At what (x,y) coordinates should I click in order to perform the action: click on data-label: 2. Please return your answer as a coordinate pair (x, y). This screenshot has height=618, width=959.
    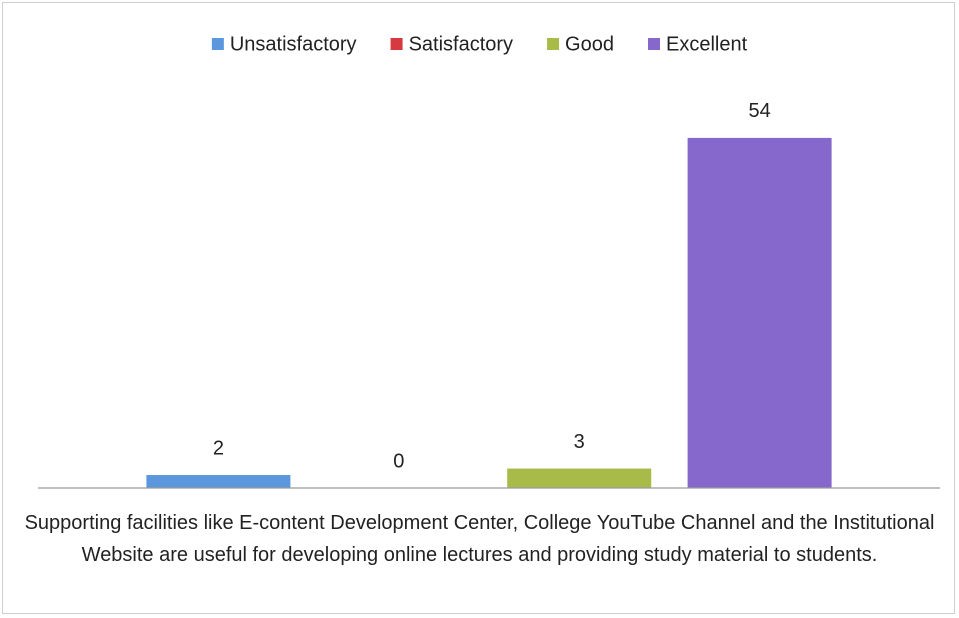
    Looking at the image, I should click on (218, 448).